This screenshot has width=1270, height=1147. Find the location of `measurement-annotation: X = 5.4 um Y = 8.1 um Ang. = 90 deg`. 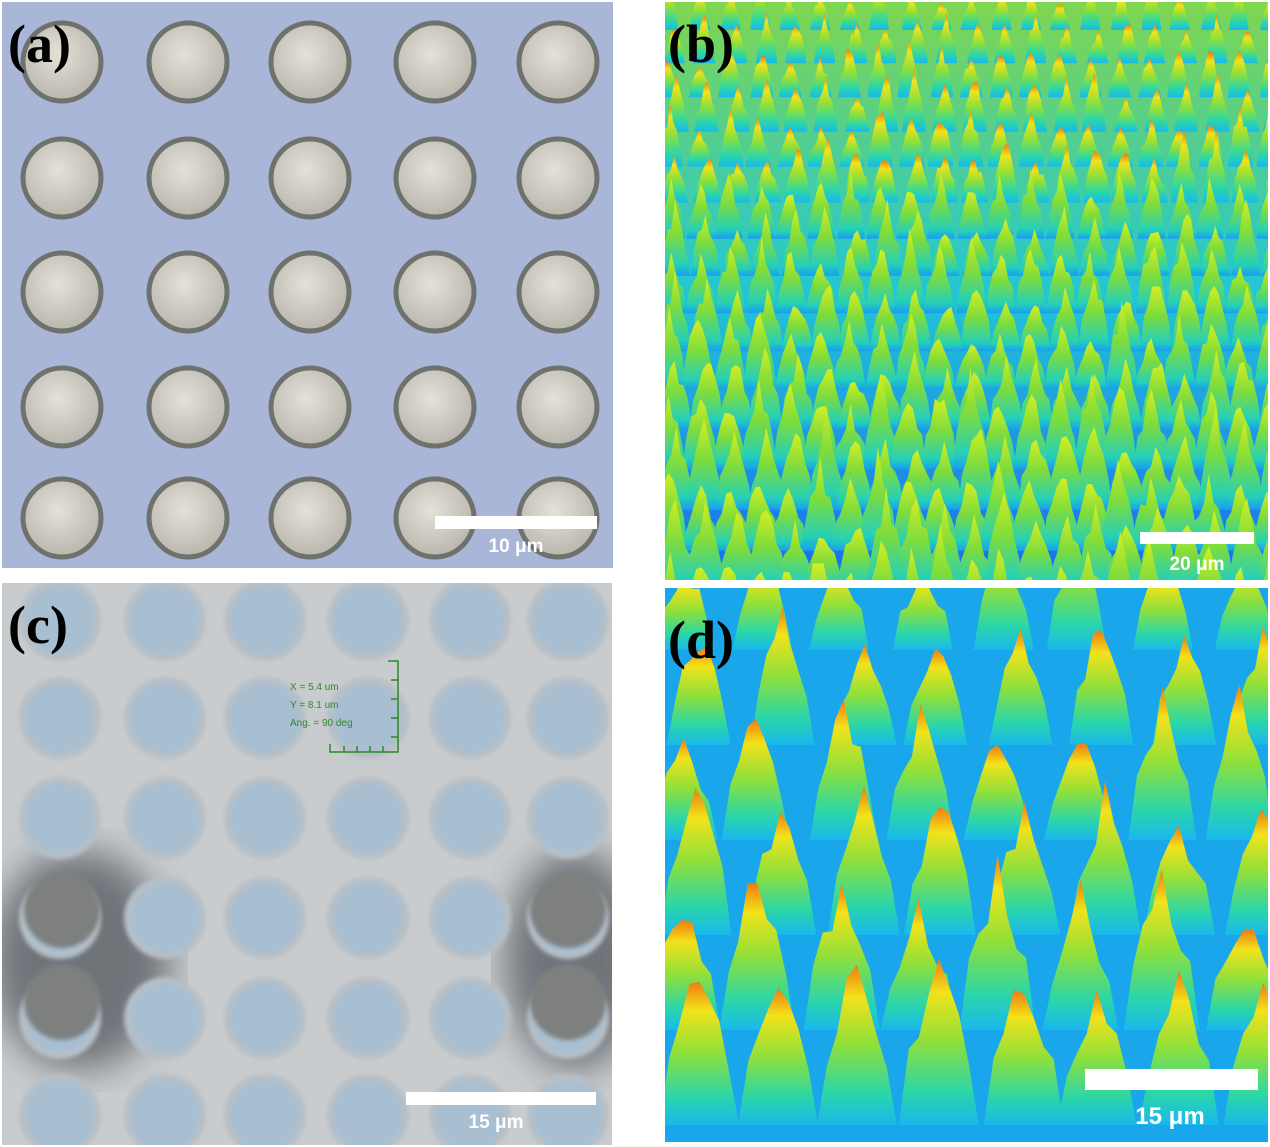

measurement-annotation: X = 5.4 um Y = 8.1 um Ang. = 90 deg is located at coordinates (344, 706).